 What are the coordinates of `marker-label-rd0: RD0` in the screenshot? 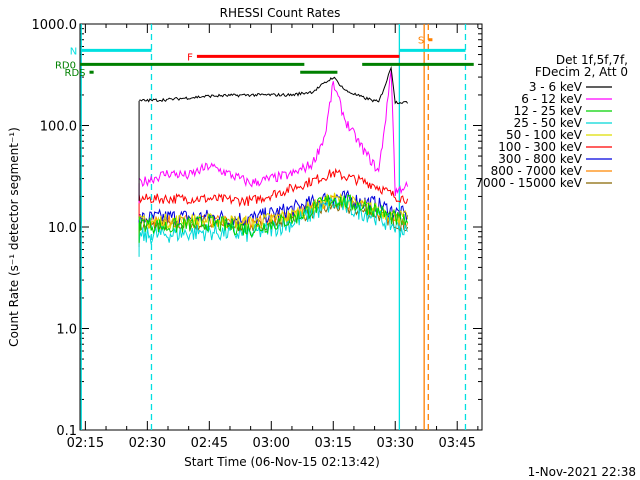 It's located at (65, 65).